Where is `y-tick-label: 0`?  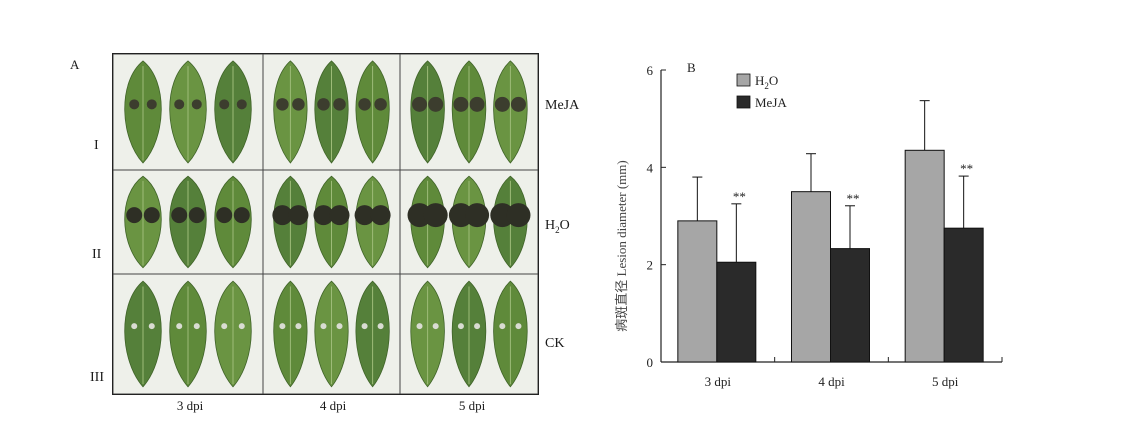
y-tick-label: 0 is located at coordinates (650, 362).